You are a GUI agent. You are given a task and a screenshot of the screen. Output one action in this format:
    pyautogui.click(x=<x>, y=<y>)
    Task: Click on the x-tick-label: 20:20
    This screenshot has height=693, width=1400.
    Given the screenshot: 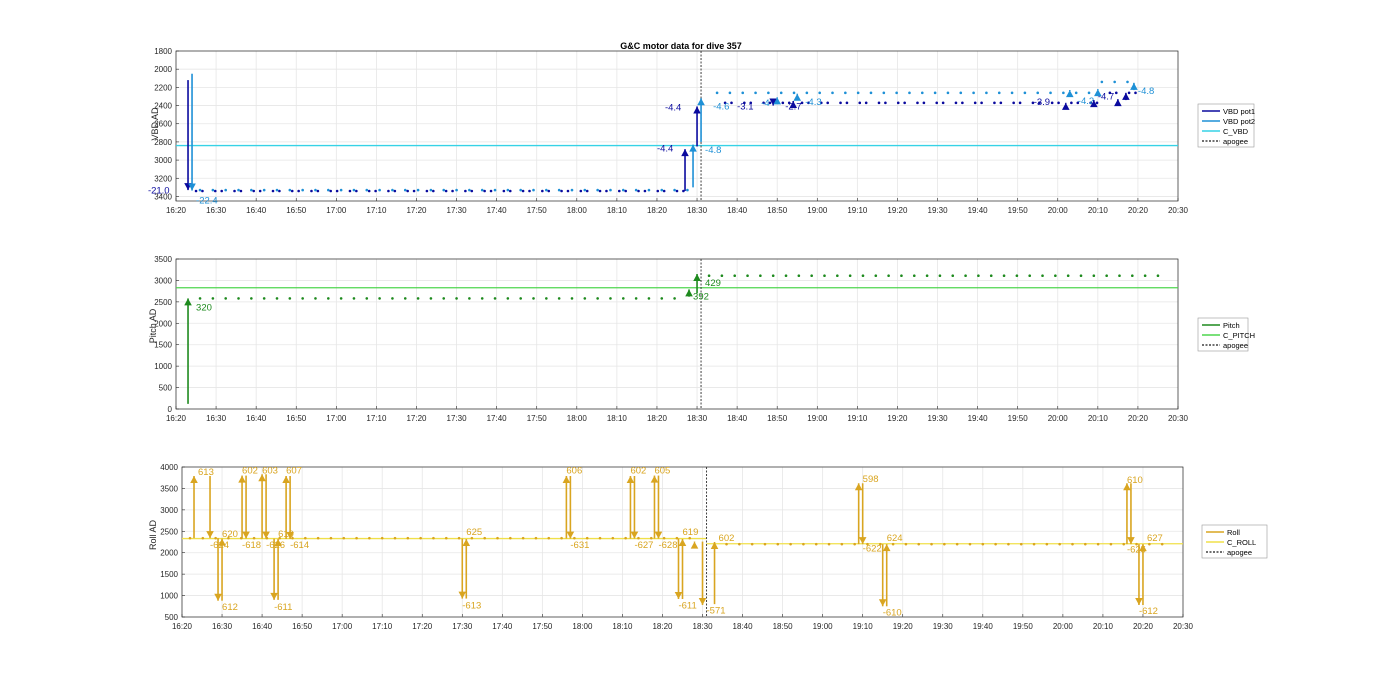 What is the action you would take?
    pyautogui.click(x=1143, y=626)
    